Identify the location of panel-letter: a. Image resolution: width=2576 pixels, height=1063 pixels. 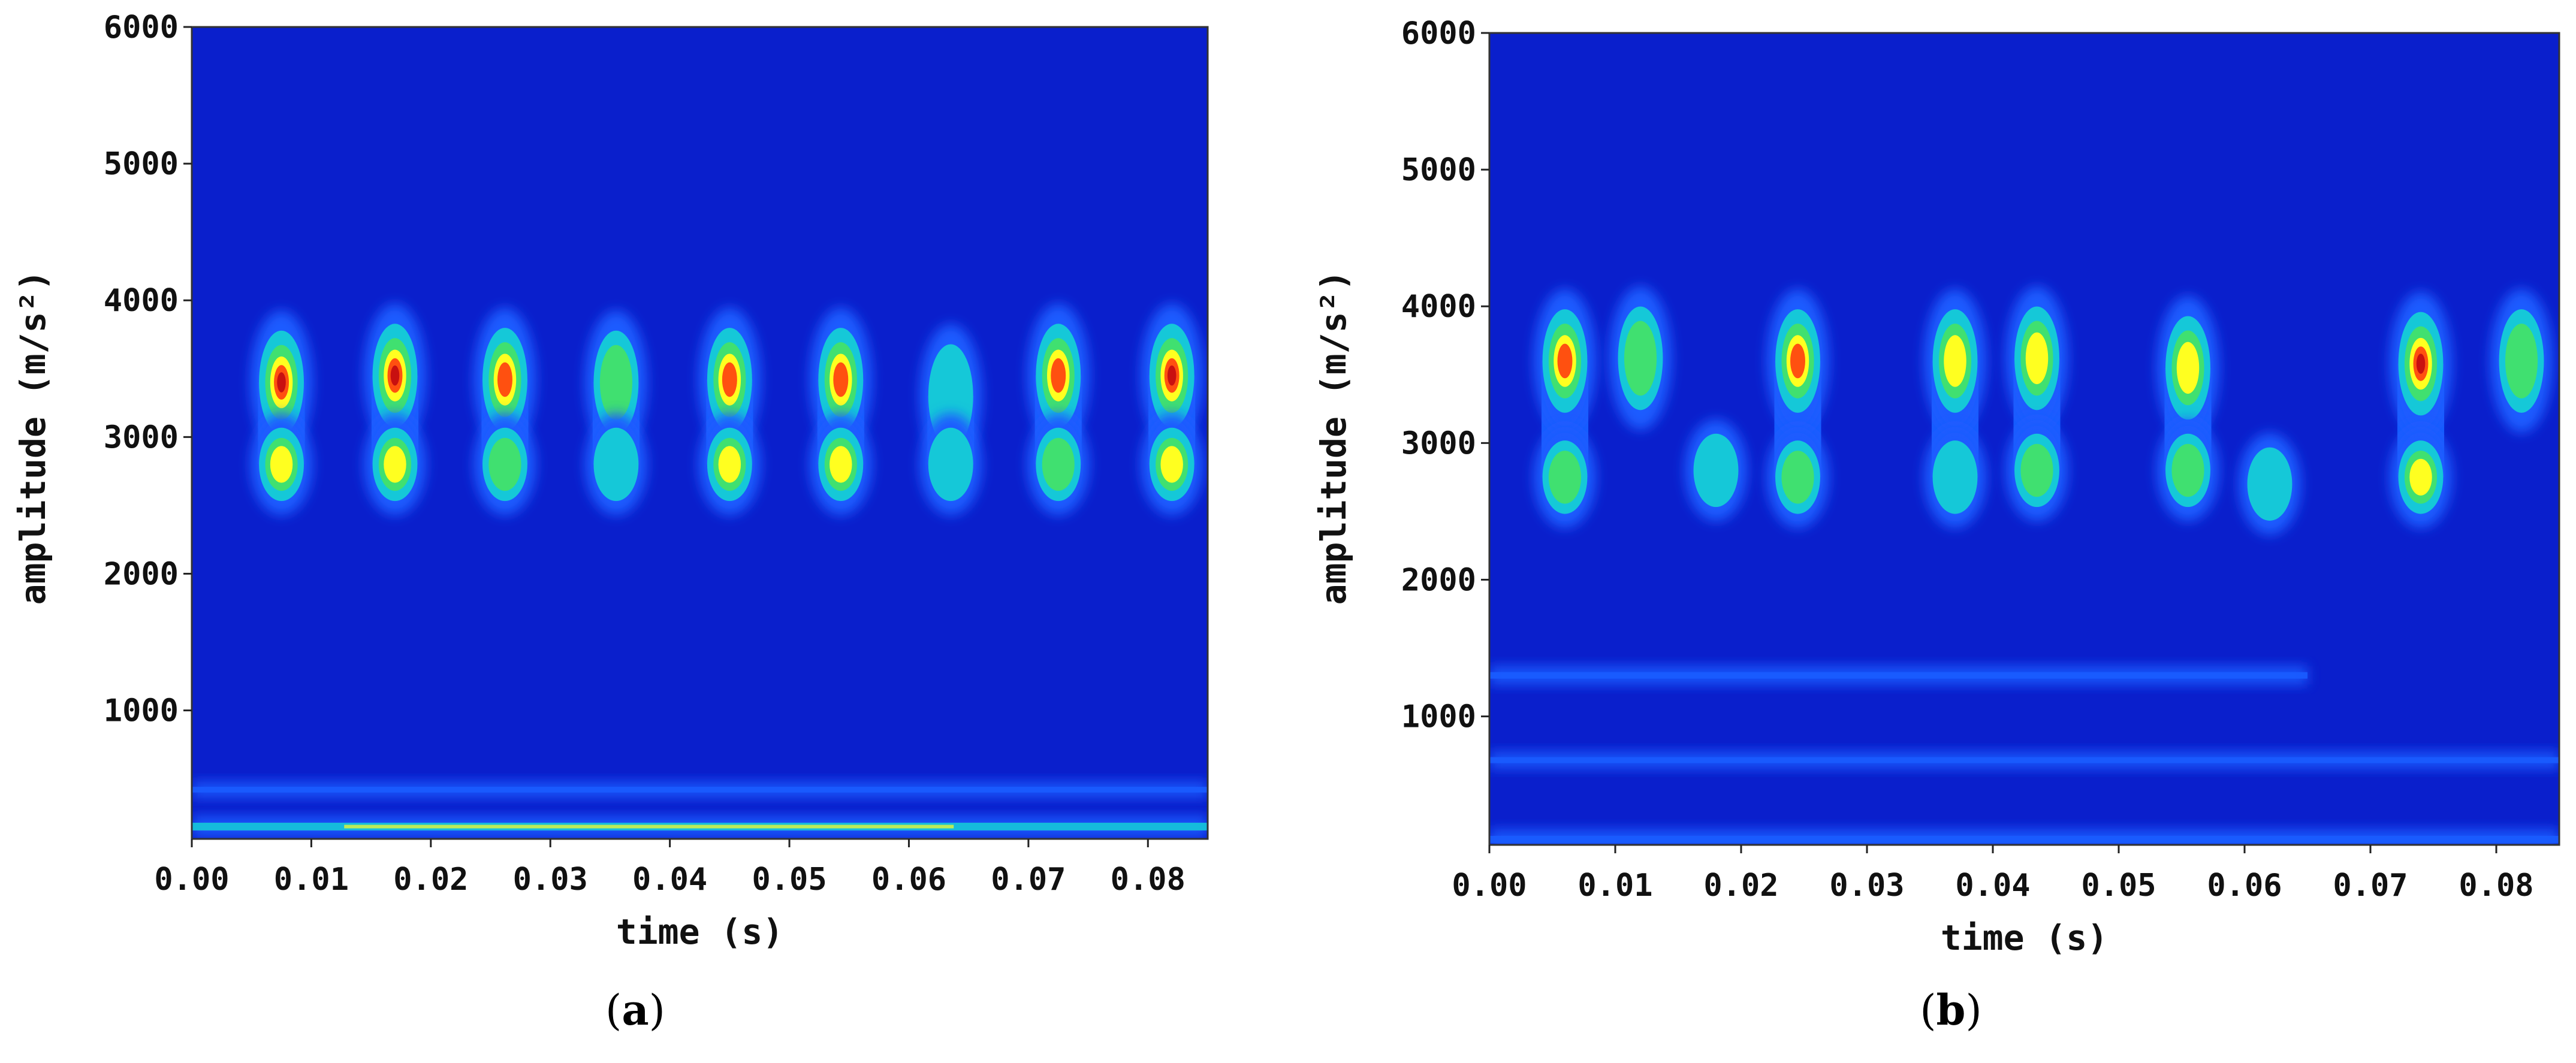
(635, 1010).